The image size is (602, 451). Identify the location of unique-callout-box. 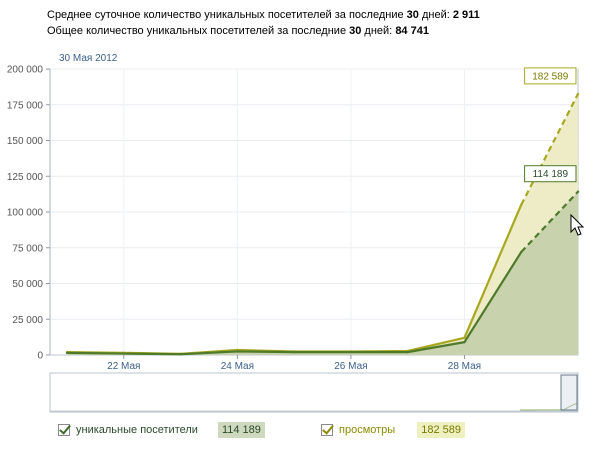
(550, 174).